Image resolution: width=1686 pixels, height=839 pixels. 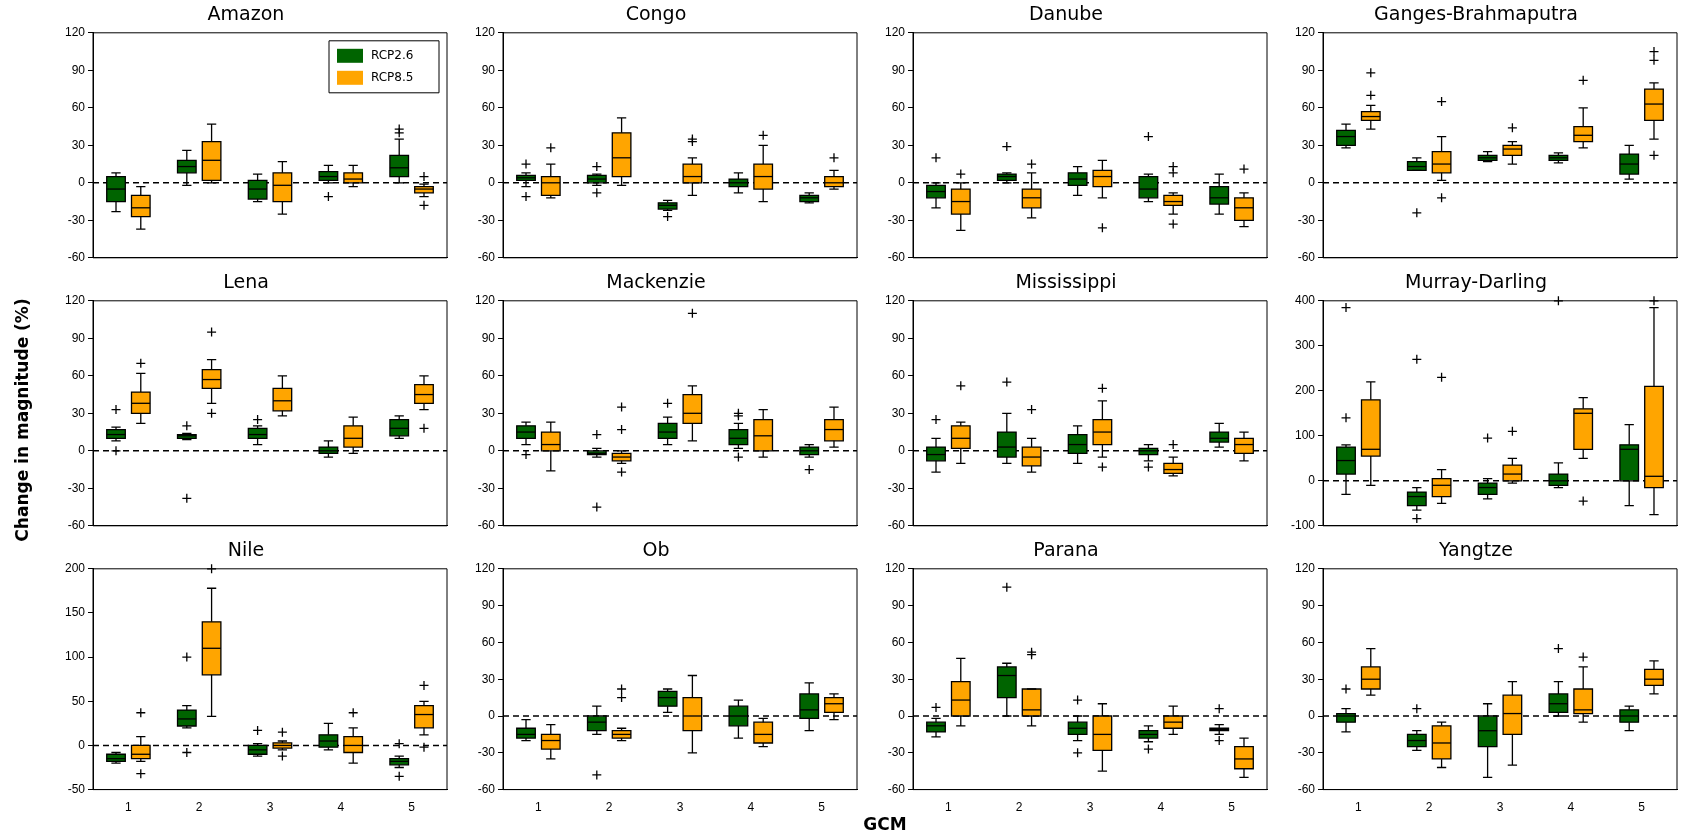 What do you see at coordinates (1475, 549) in the screenshot?
I see `chart-title: Yangtze` at bounding box center [1475, 549].